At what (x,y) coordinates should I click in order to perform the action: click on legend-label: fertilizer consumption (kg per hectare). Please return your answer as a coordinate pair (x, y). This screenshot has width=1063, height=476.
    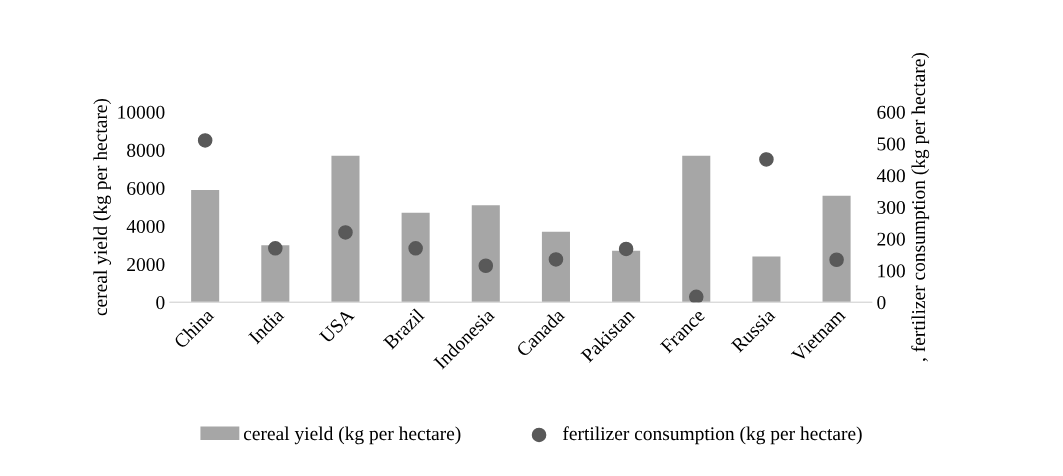
    Looking at the image, I should click on (712, 435).